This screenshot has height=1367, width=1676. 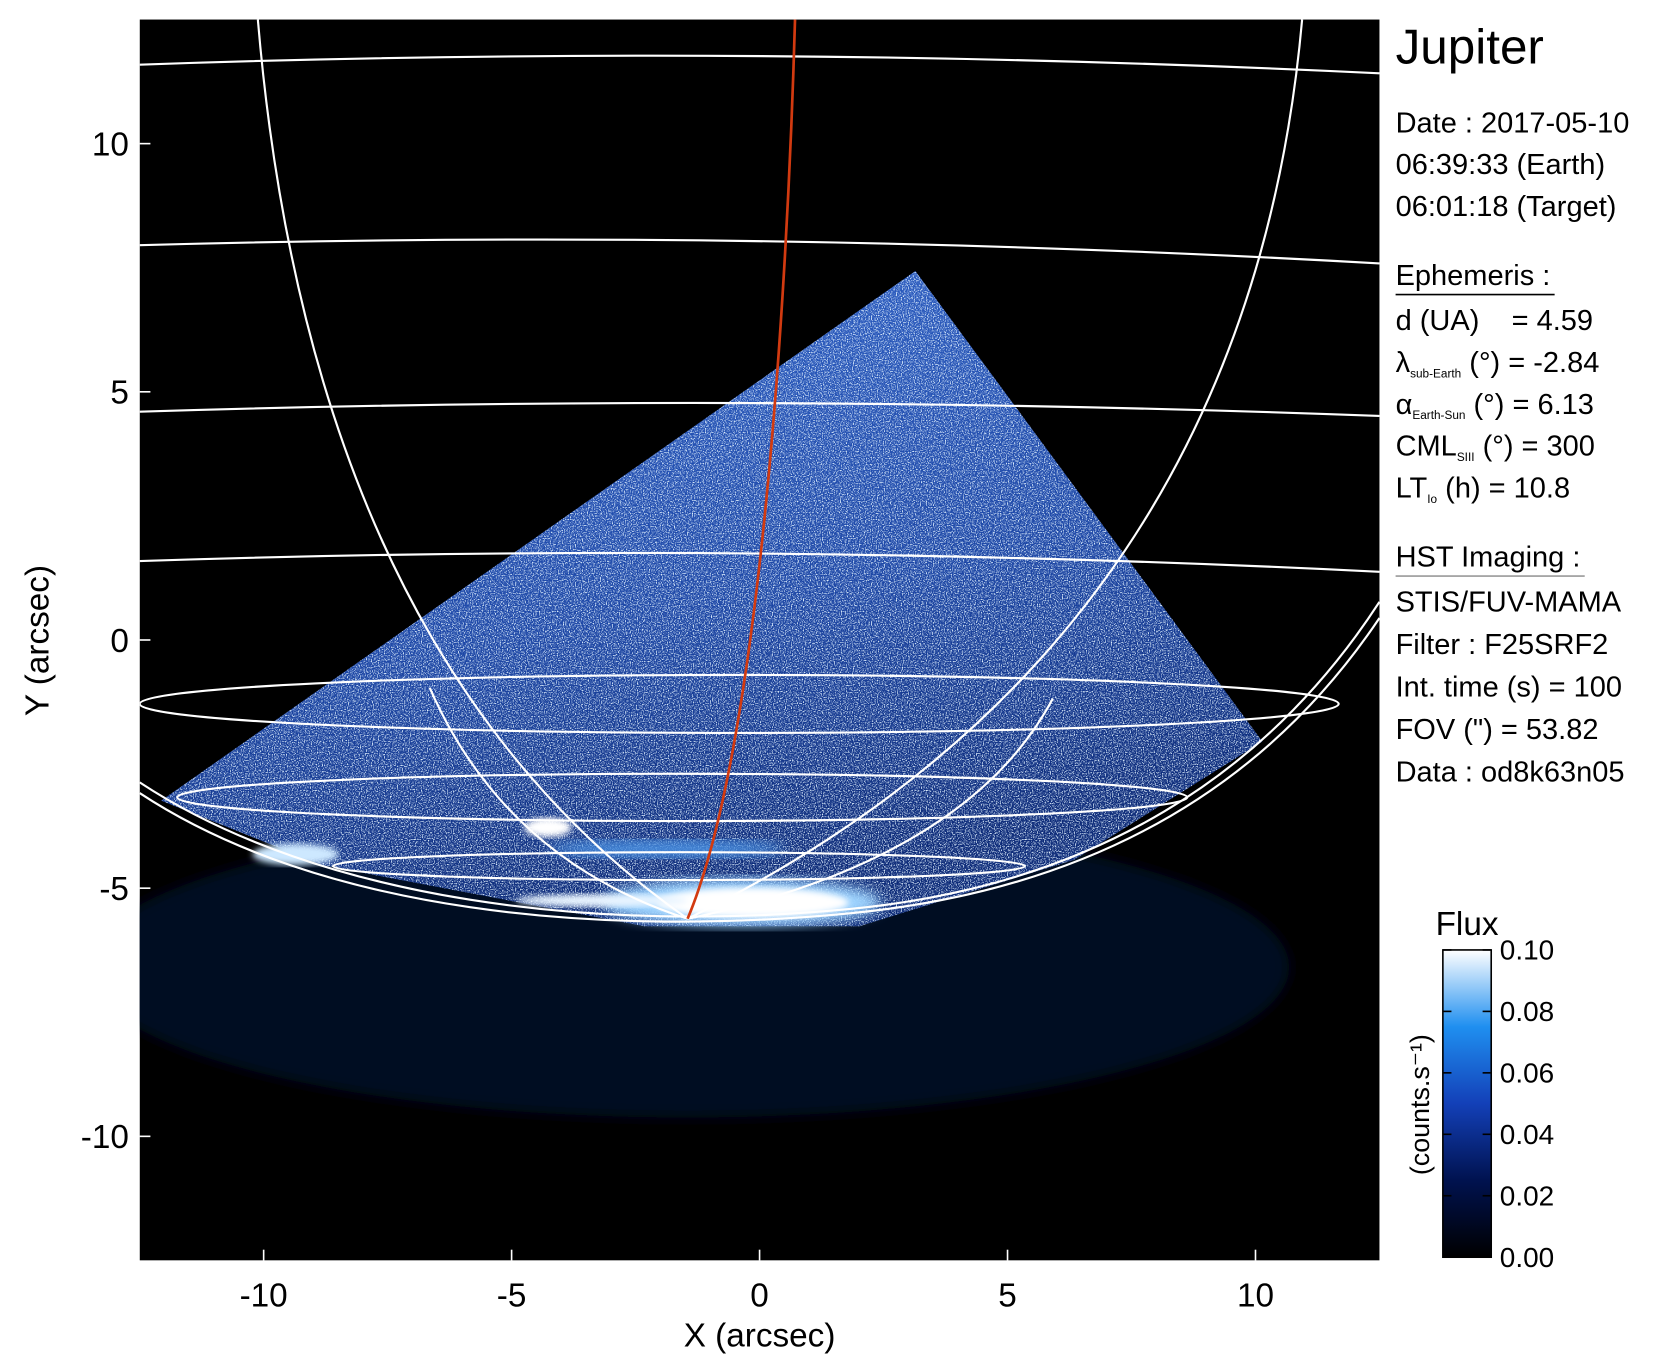 What do you see at coordinates (1497, 730) in the screenshot?
I see `hst-line: FOV (") = 53.82` at bounding box center [1497, 730].